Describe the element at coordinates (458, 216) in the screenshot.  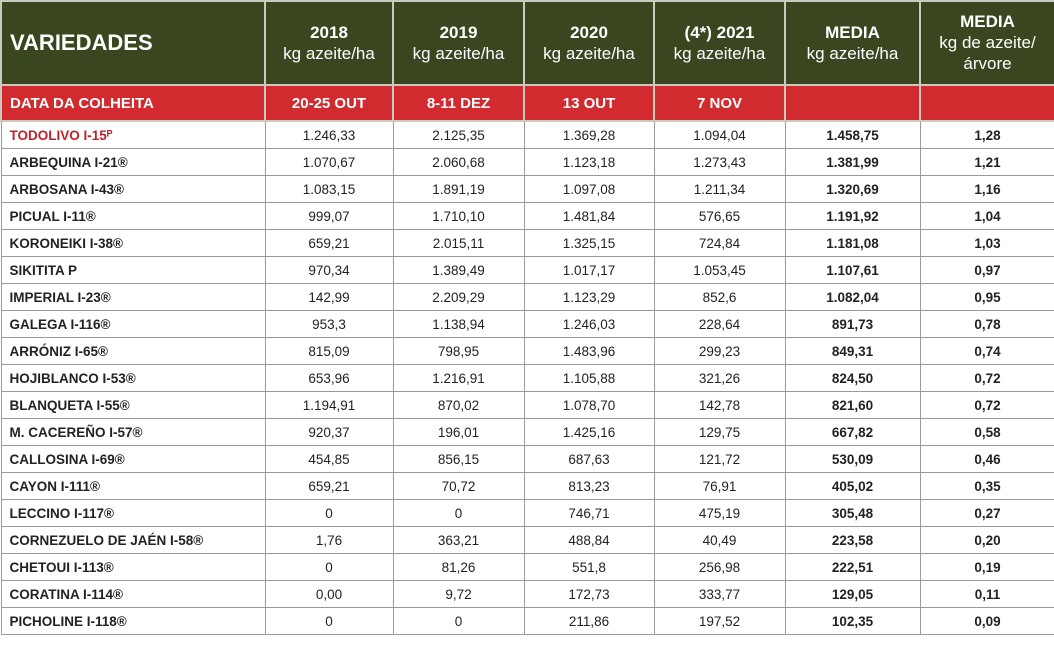
I see `value-2019: 1.710,10` at that location.